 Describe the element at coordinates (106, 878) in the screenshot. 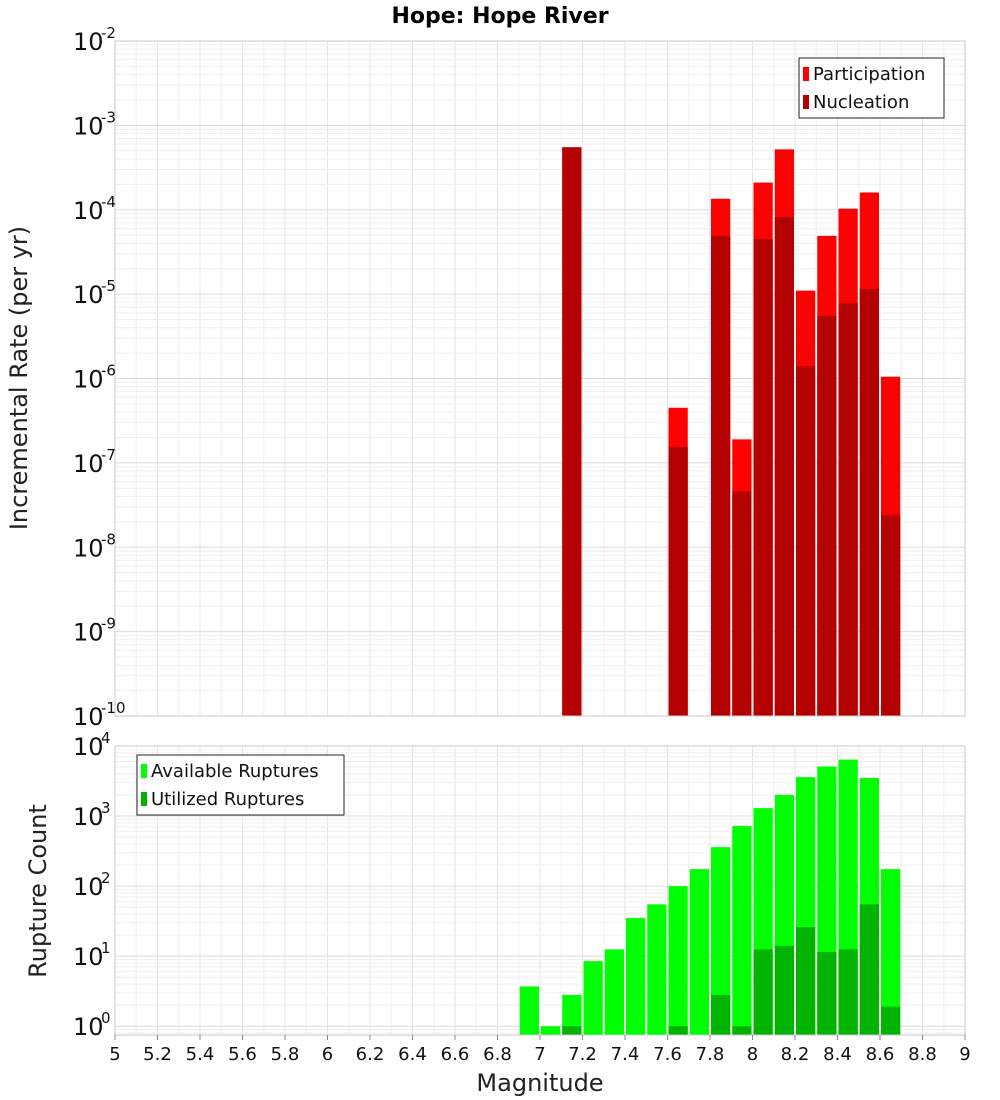

I see `y-tick-exponent: 2` at that location.